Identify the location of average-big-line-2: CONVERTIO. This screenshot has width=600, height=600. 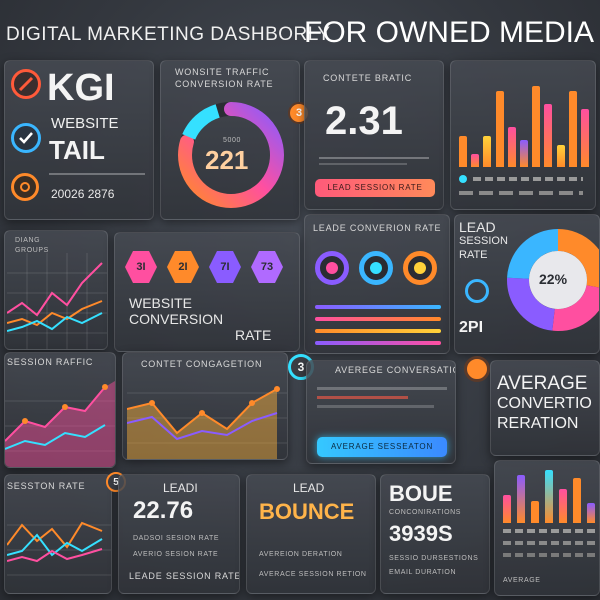
(544, 403).